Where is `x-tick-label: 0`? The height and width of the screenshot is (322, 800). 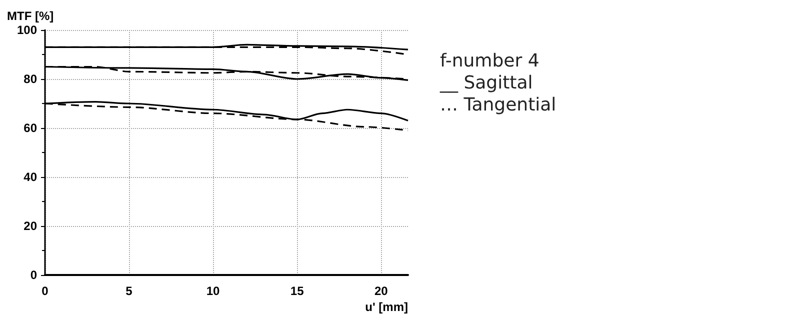
x-tick-label: 0 is located at coordinates (45, 291).